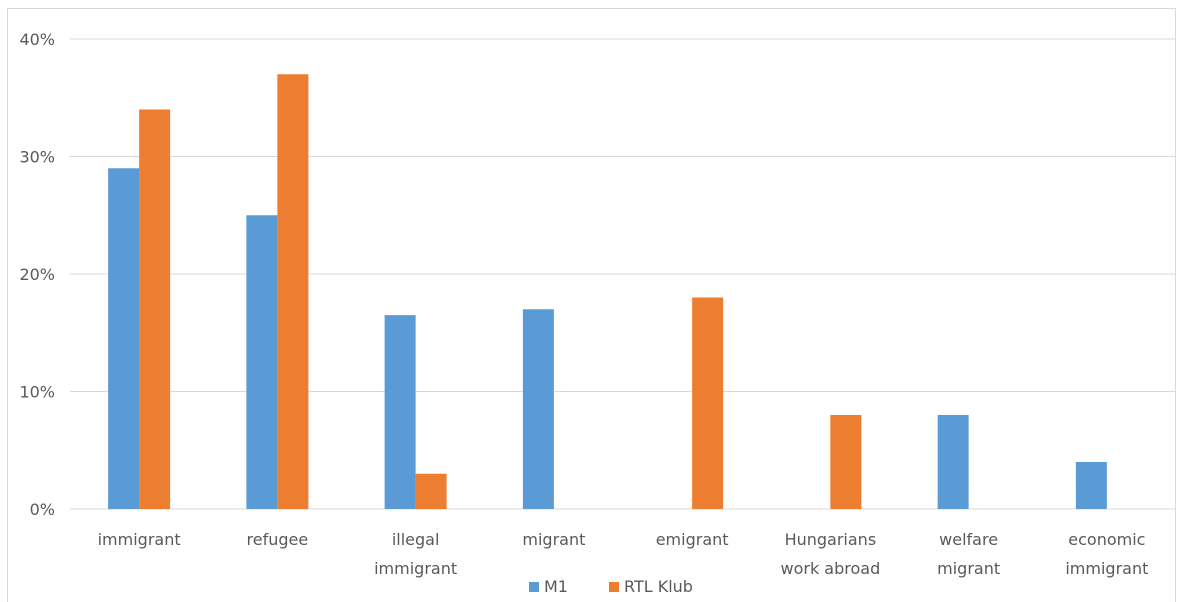 The height and width of the screenshot is (602, 1182). I want to click on y-tick-label: 30%, so click(37, 157).